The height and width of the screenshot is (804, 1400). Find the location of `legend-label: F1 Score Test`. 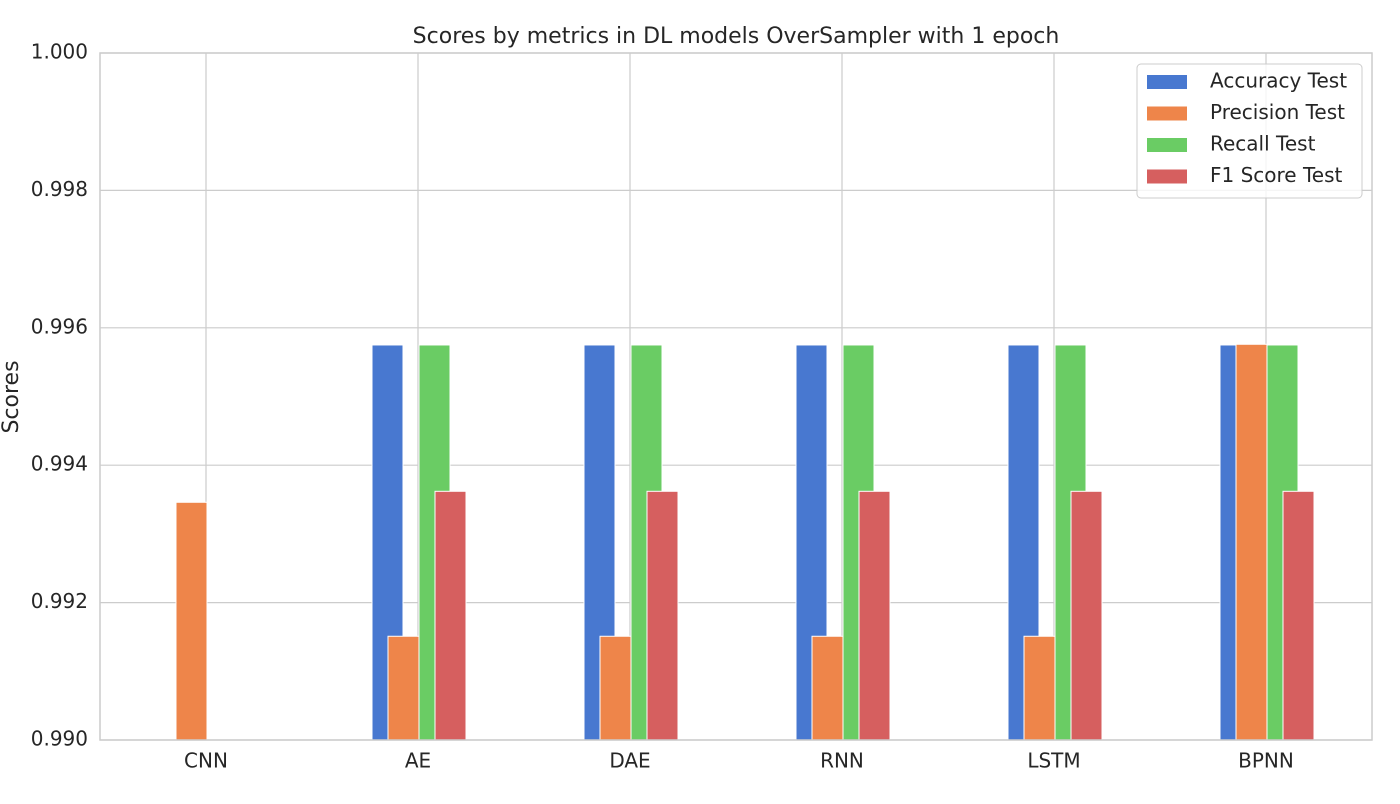

legend-label: F1 Score Test is located at coordinates (1276, 175).